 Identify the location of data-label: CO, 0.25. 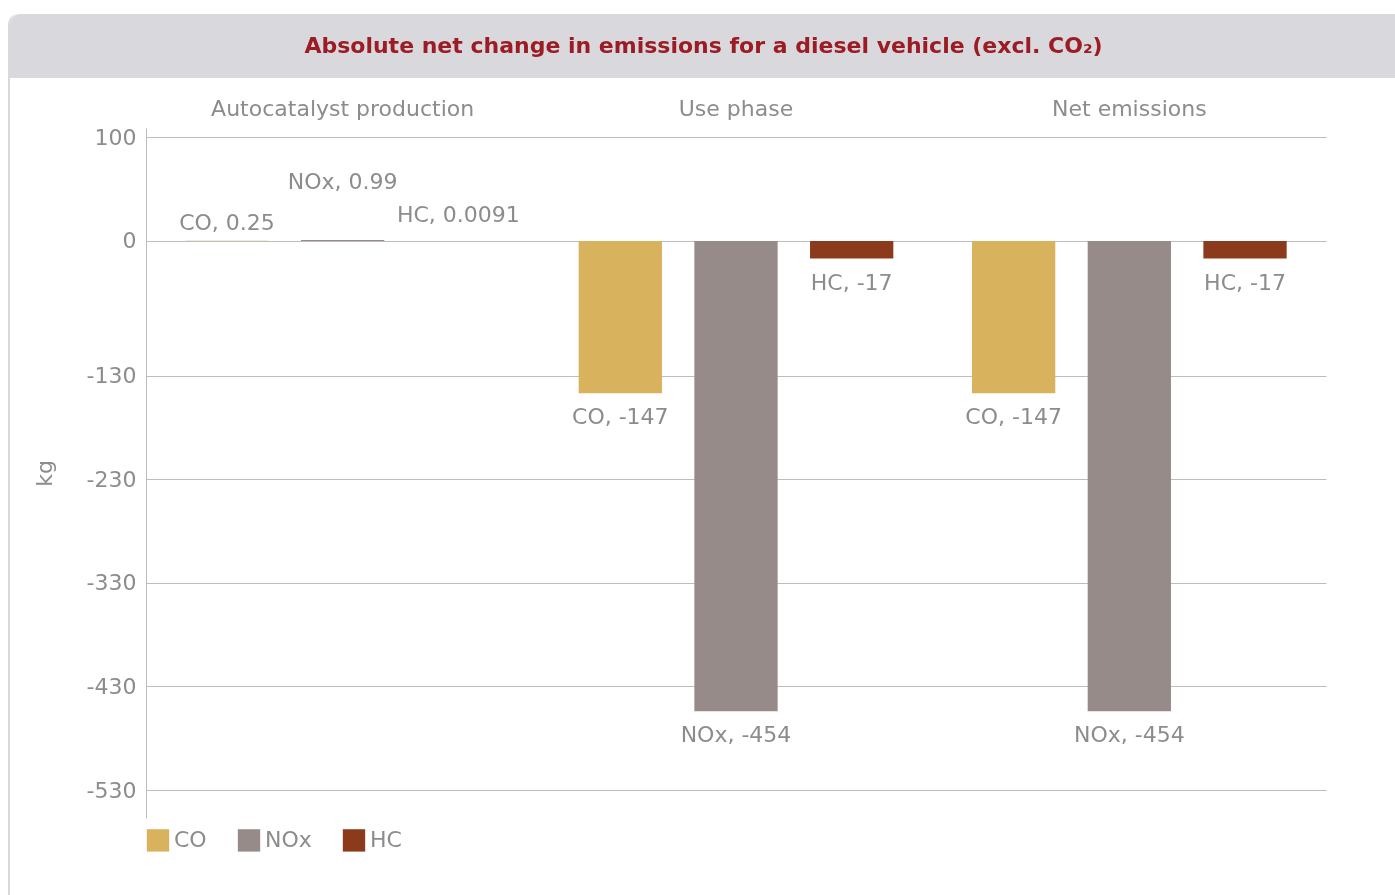
(227, 222).